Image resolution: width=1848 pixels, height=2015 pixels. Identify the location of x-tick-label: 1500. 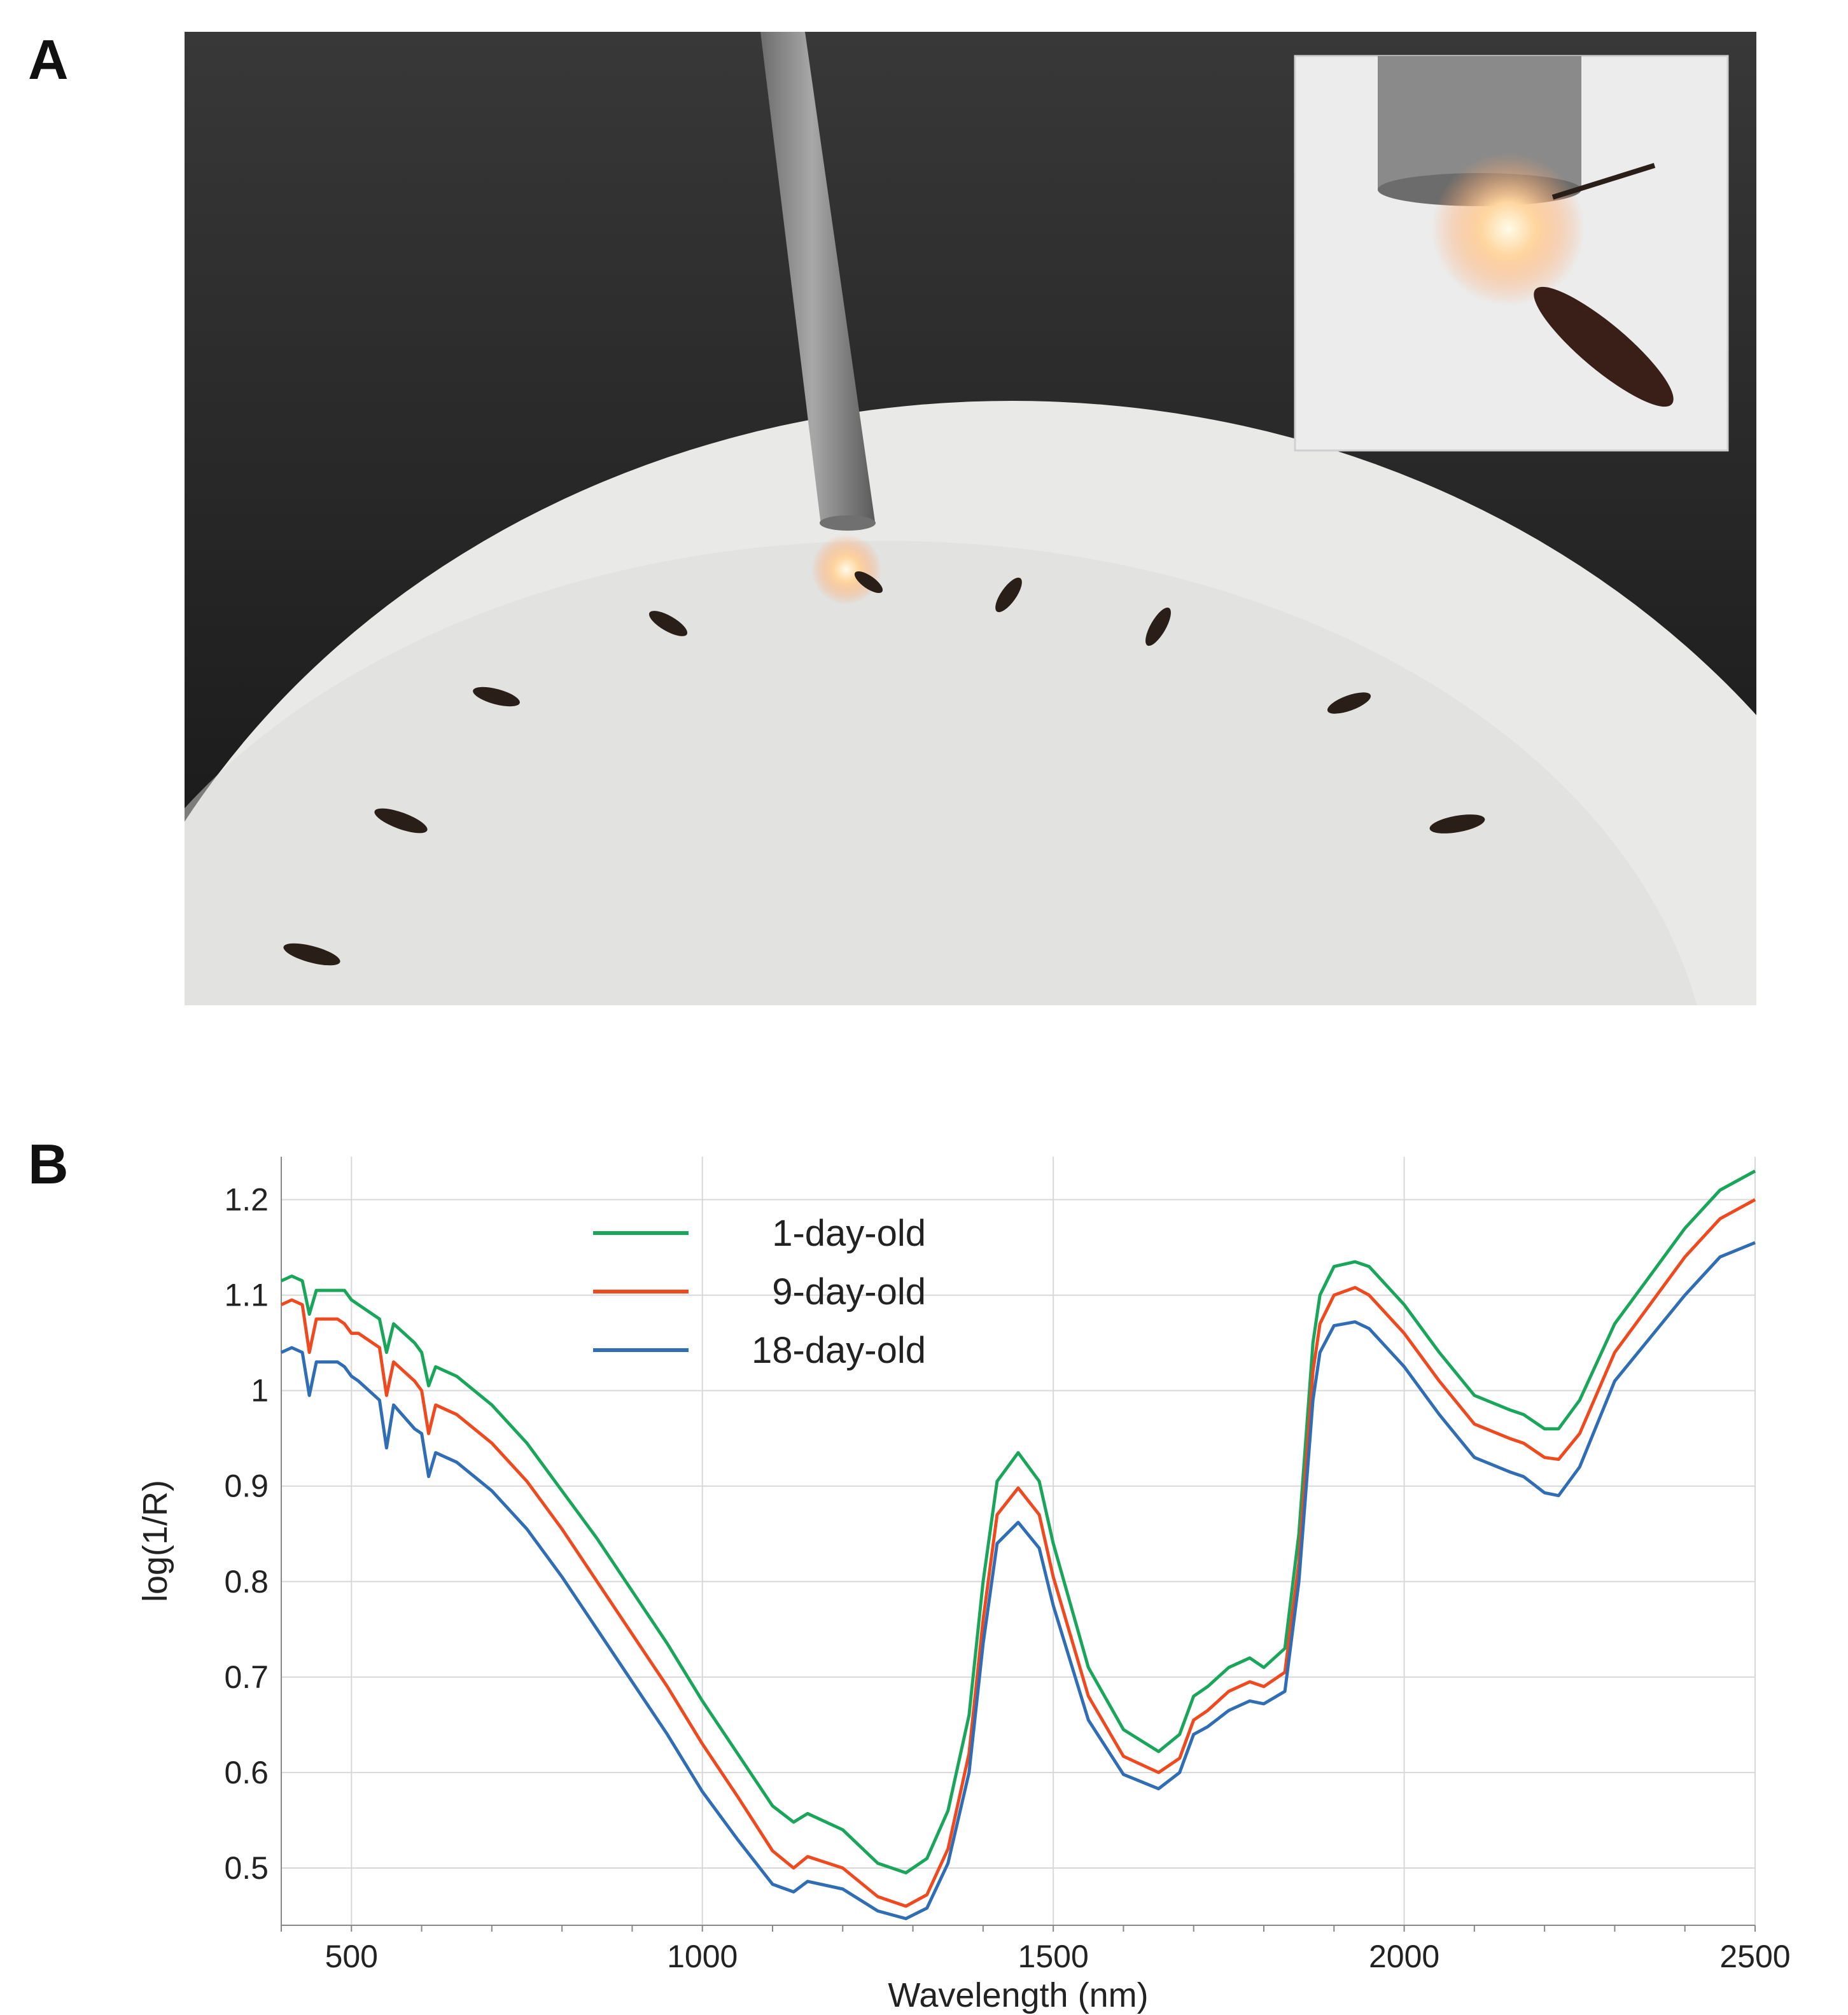
(1053, 1957).